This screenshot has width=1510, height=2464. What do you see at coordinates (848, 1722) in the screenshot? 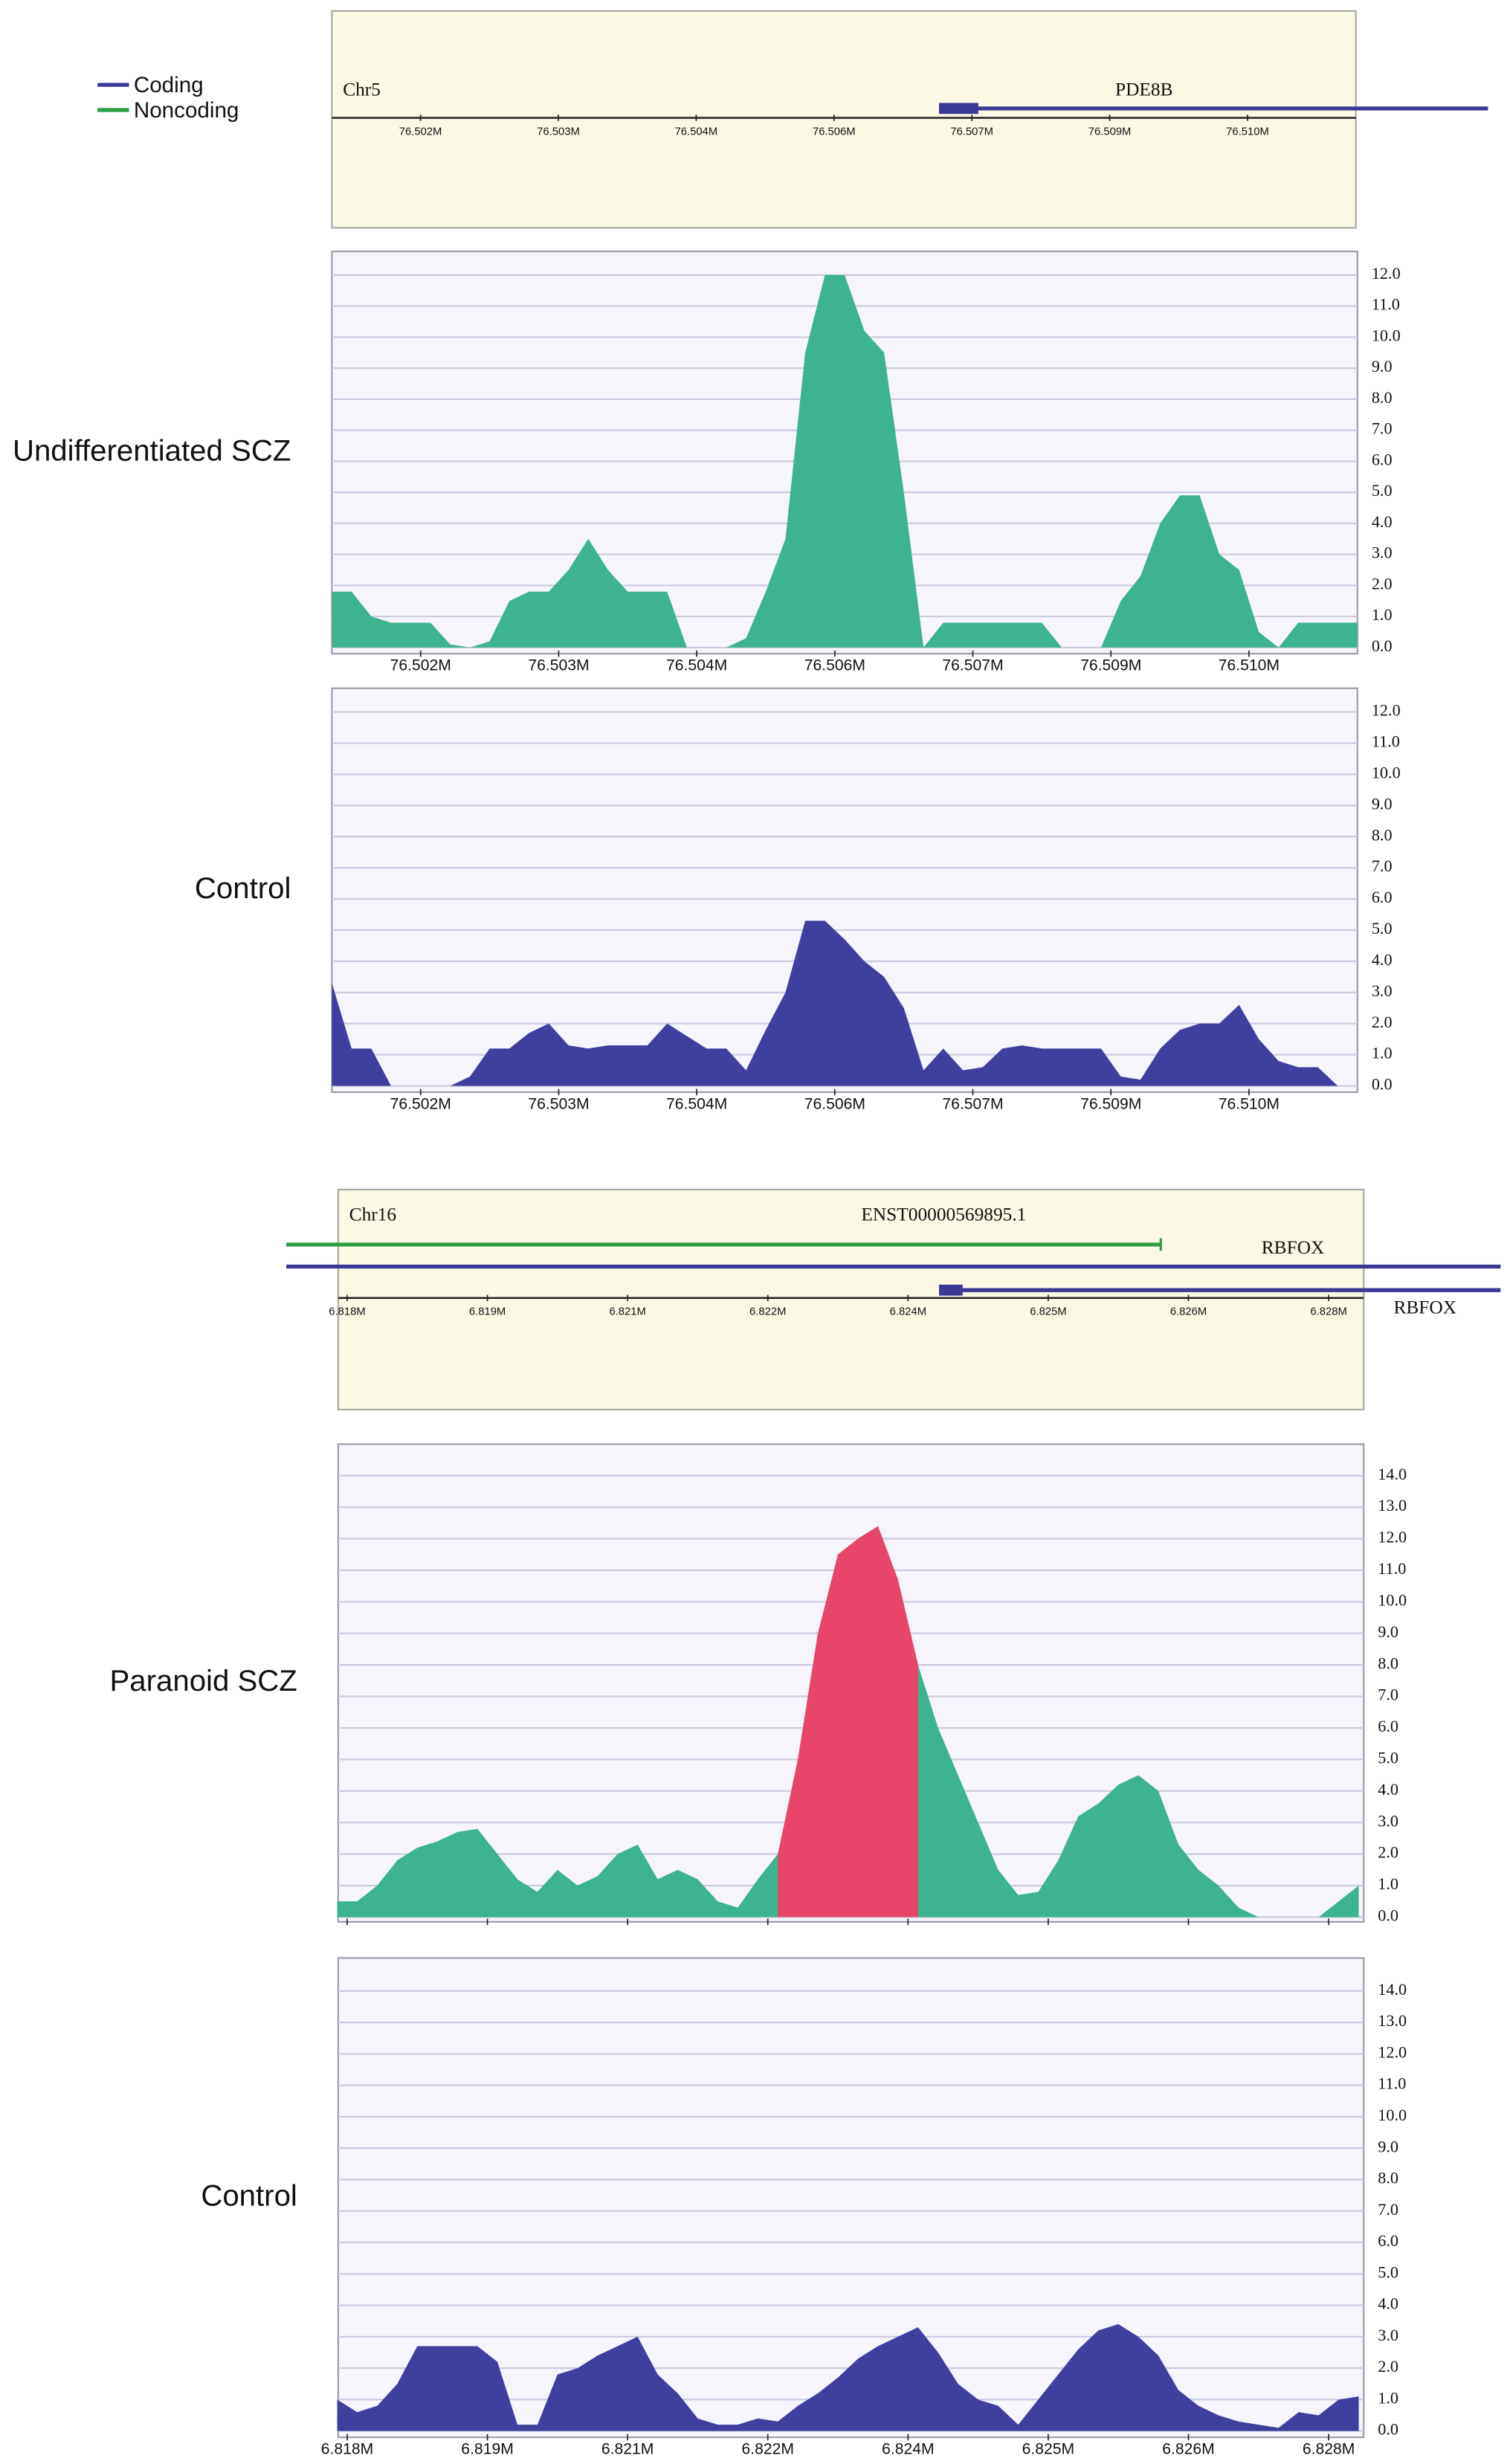
I see `highlight-area` at bounding box center [848, 1722].